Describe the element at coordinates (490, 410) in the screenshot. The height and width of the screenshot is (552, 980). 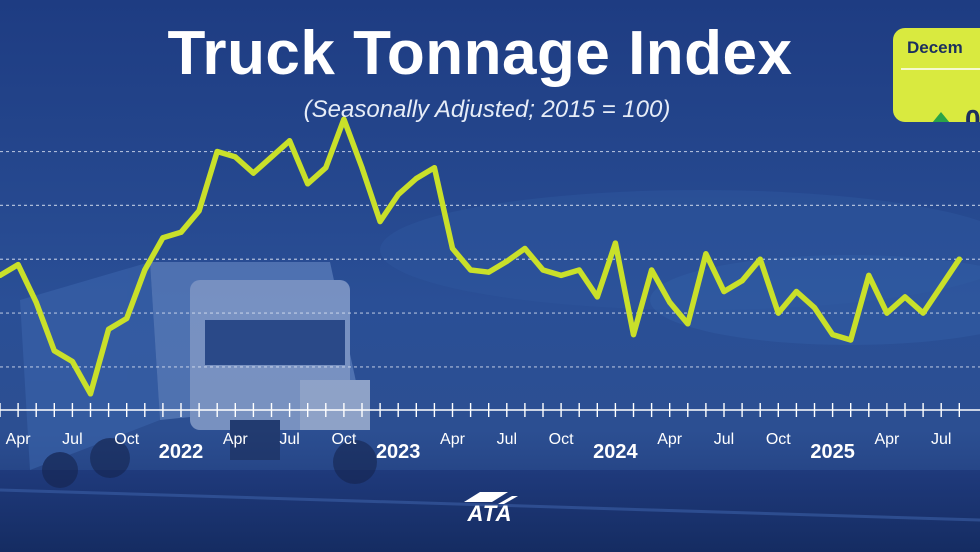
I see `x-axis` at that location.